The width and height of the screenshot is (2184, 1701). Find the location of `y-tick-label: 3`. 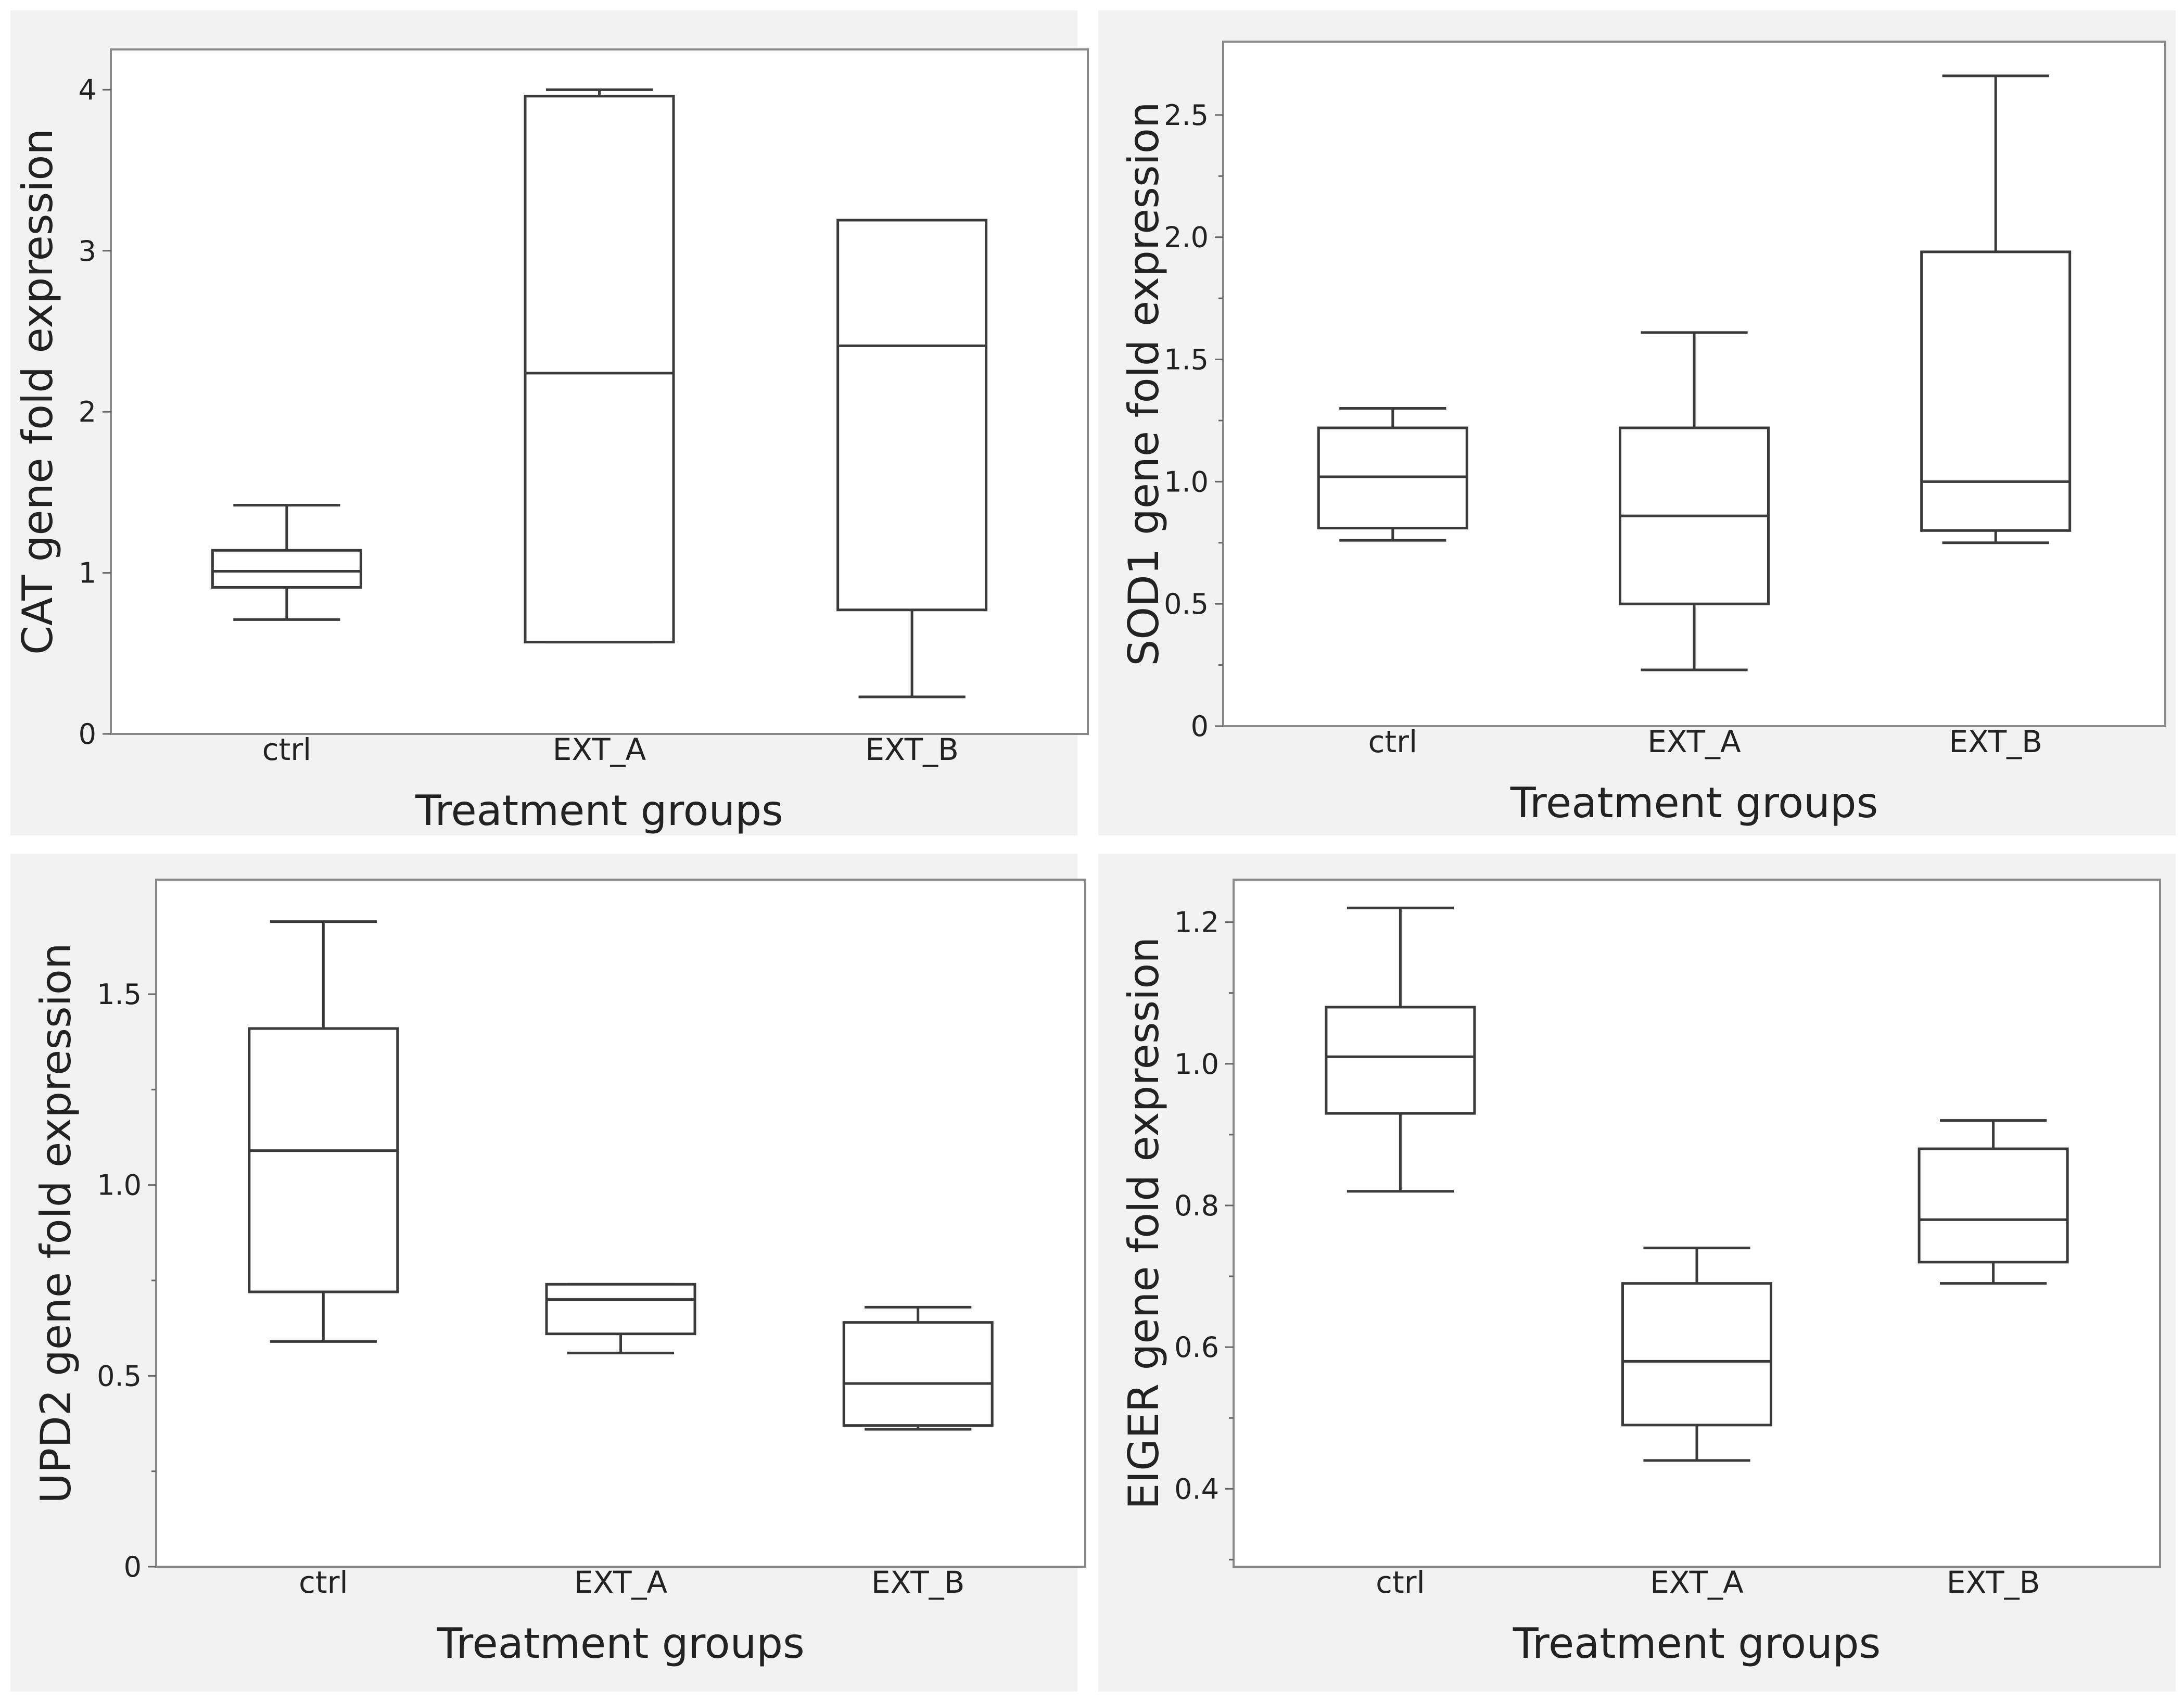

y-tick-label: 3 is located at coordinates (88, 251).